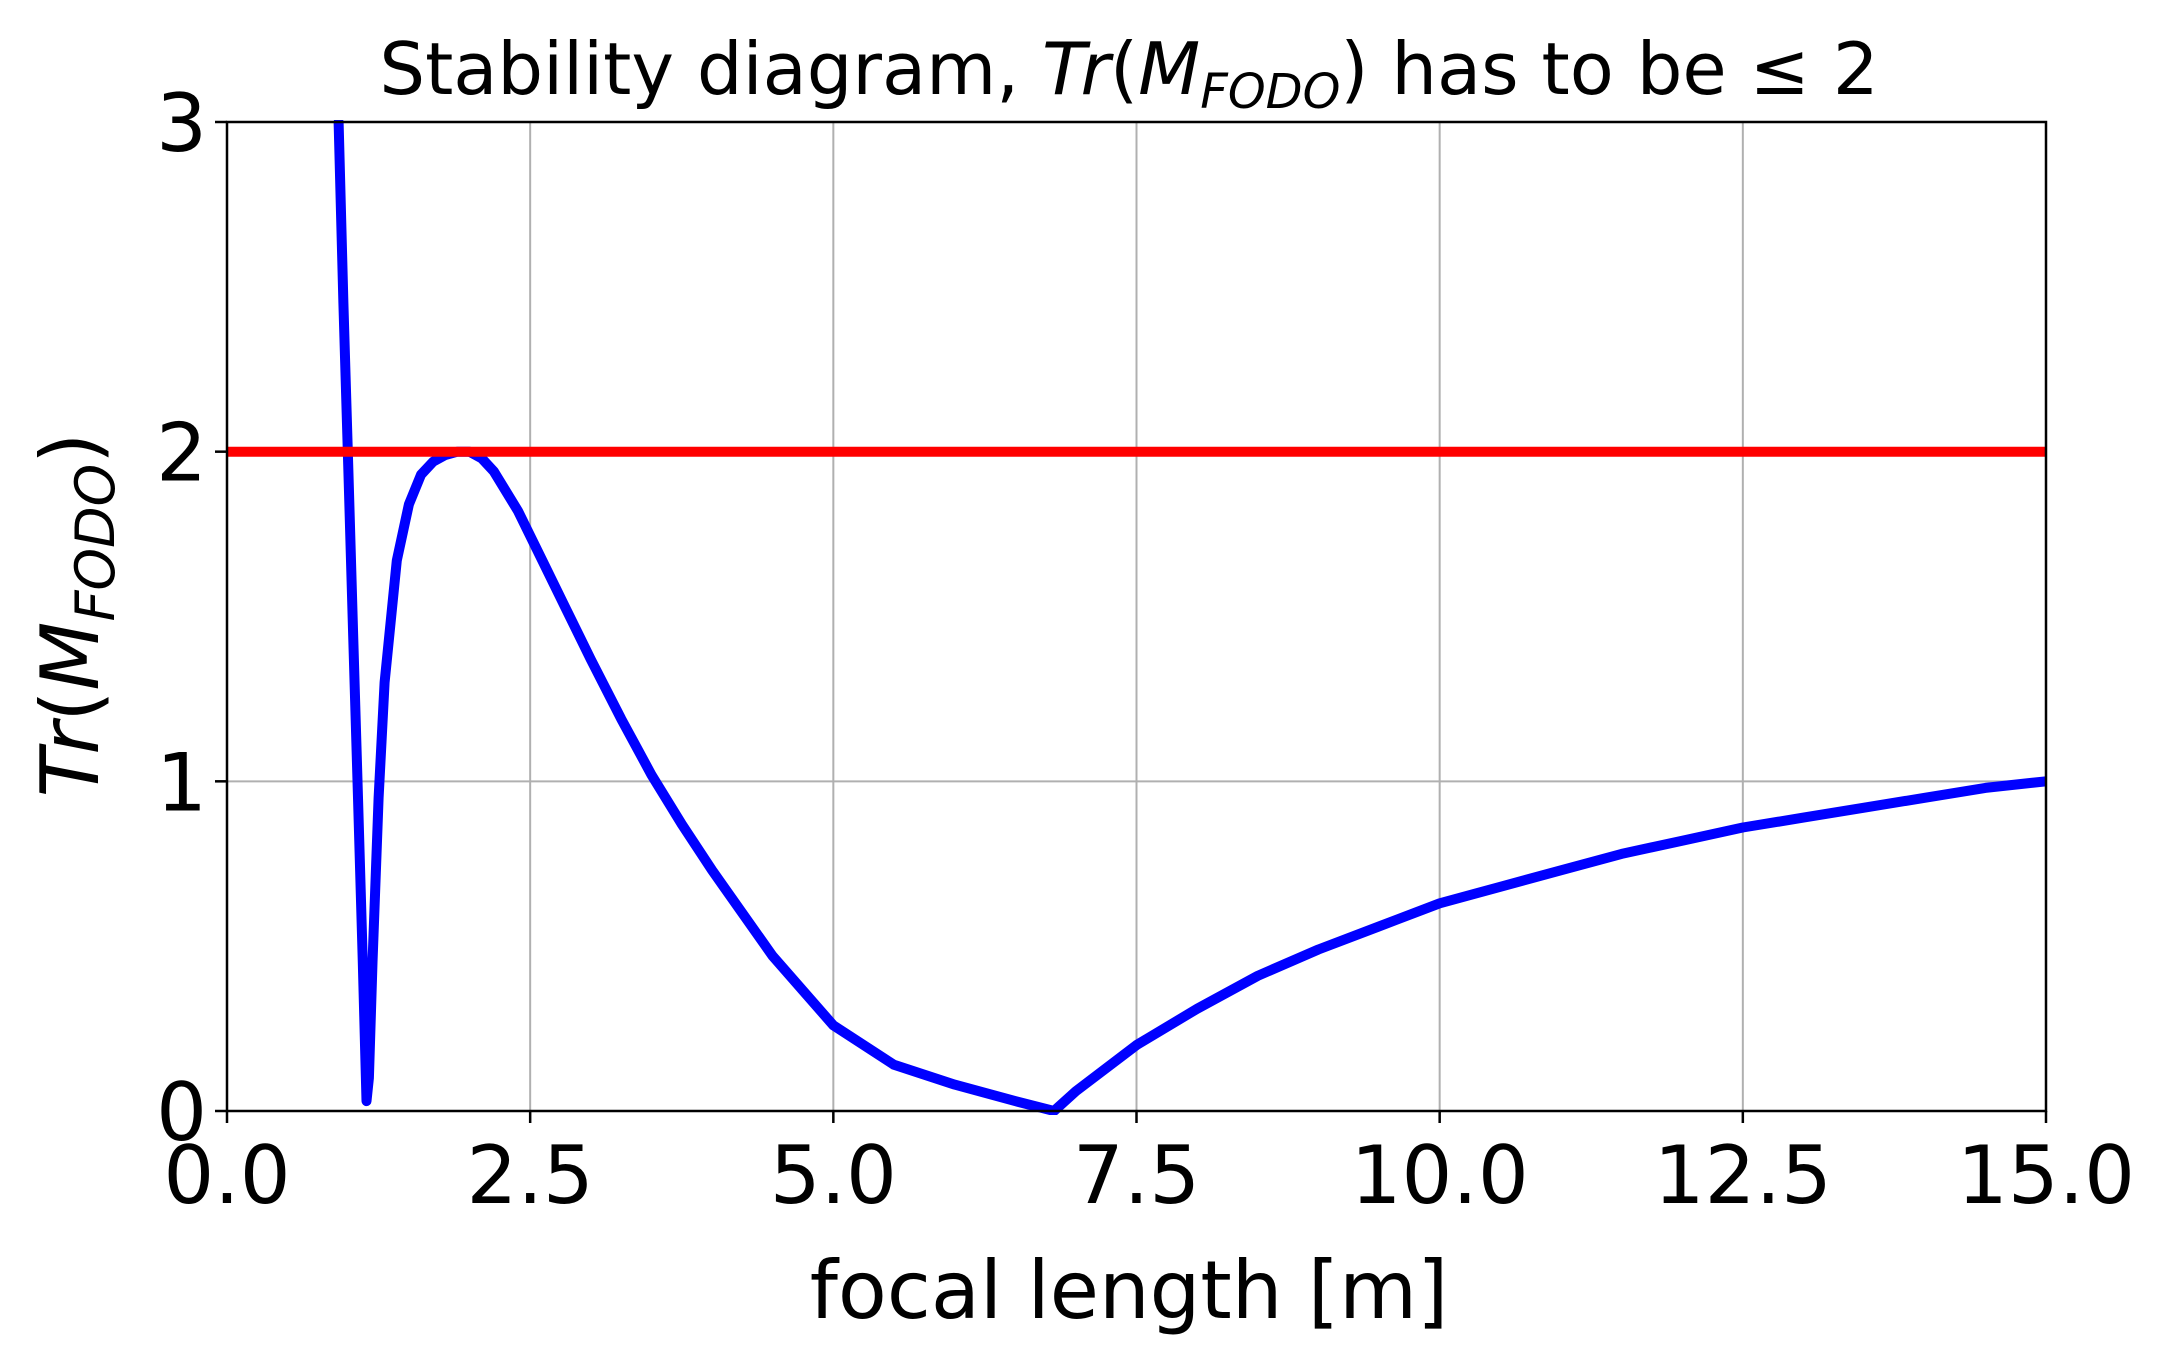 Image resolution: width=2174 pixels, height=1361 pixels. Describe the element at coordinates (1129, 1290) in the screenshot. I see `x-axis-label: focal length [m]` at that location.